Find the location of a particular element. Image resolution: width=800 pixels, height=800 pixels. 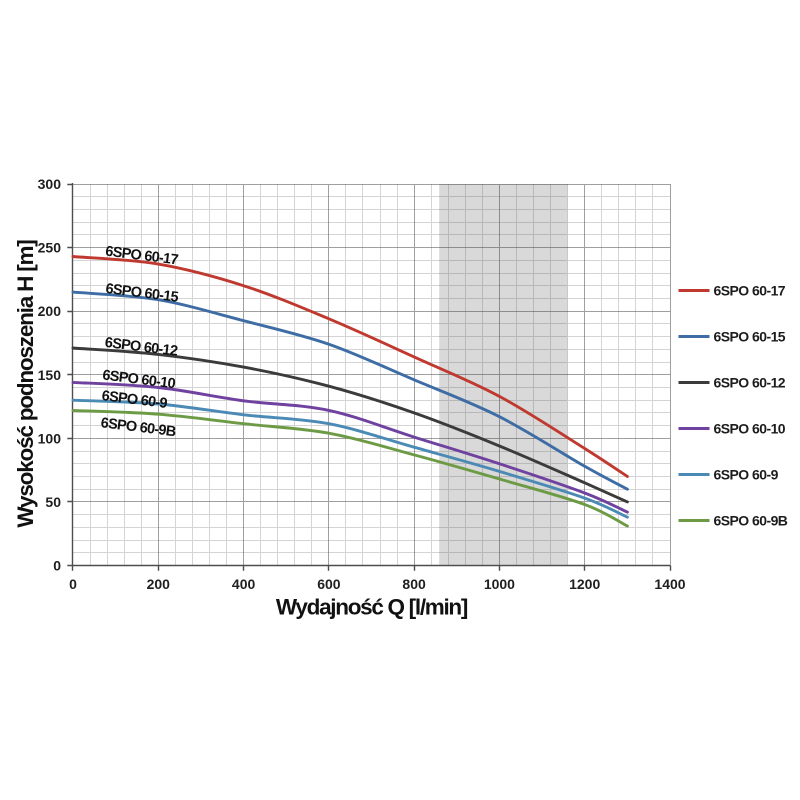

svg-text: 50 is located at coordinates (53, 502).